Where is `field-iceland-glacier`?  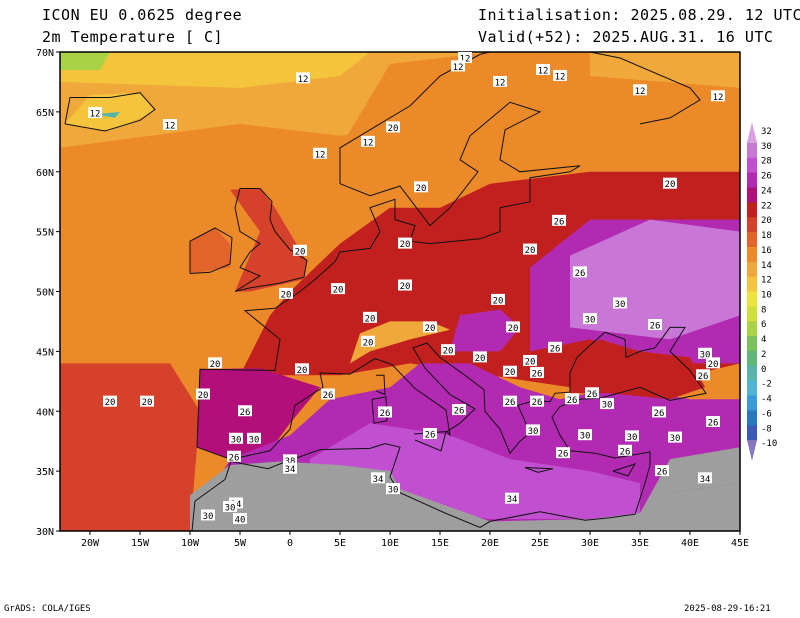 field-iceland-glacier is located at coordinates (107, 114).